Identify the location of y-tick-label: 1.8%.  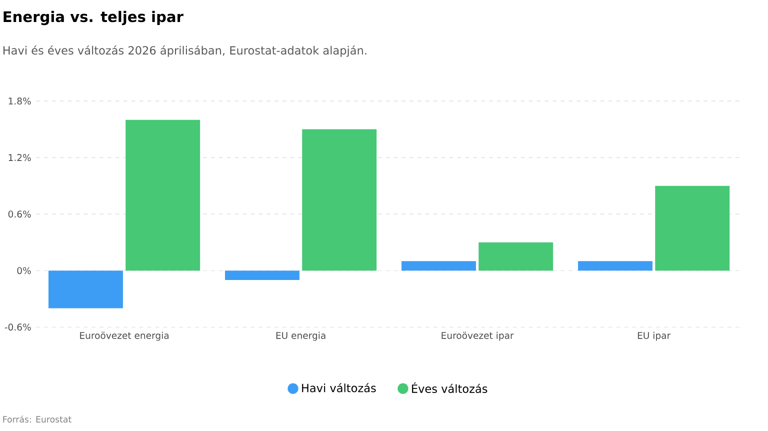
(19, 101).